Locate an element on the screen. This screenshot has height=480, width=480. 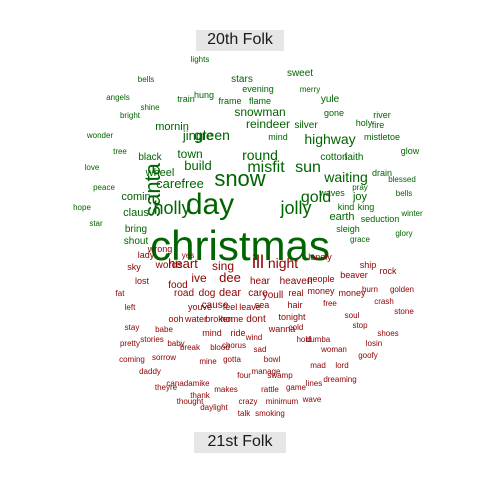
bottom-group-word: cold is located at coordinates (296, 327).